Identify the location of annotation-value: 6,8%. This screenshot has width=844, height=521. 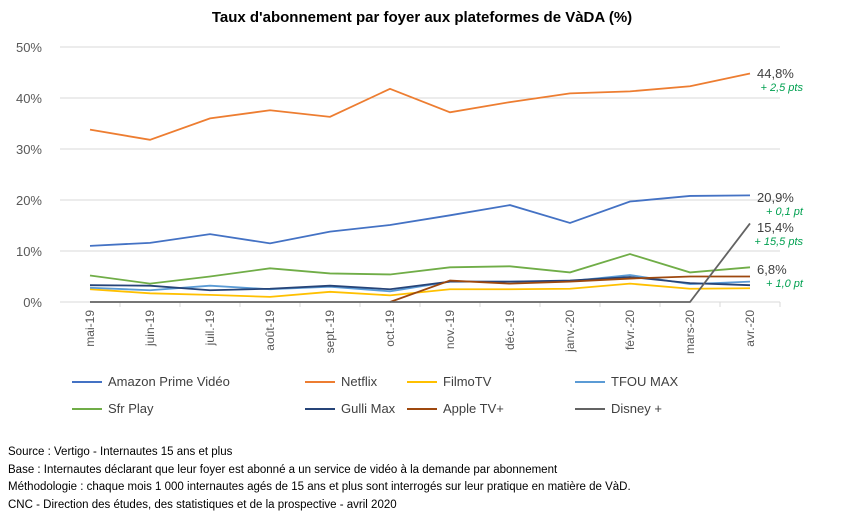
(772, 269).